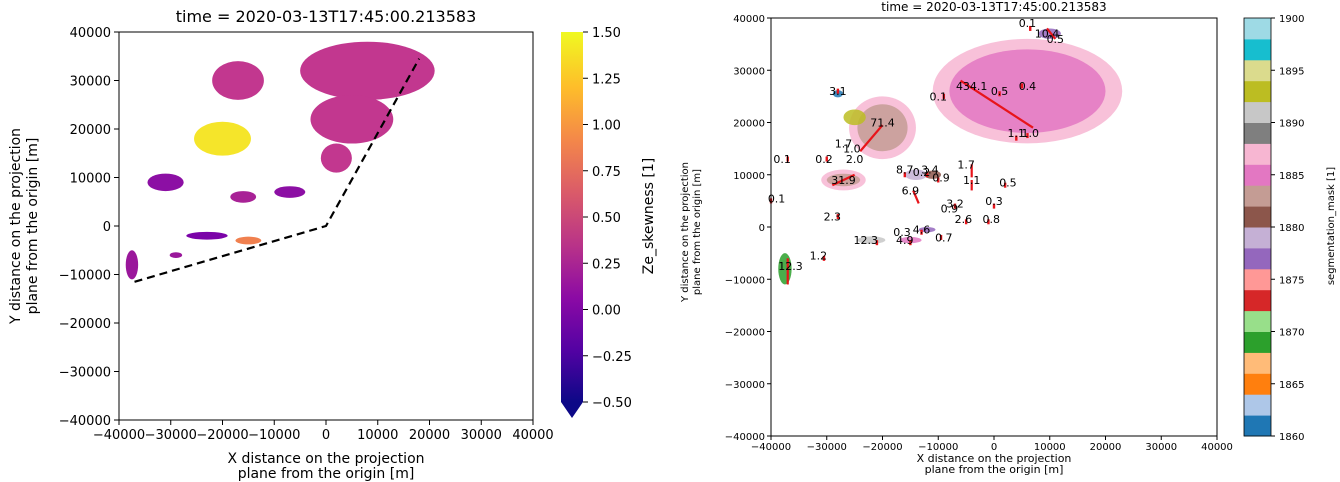 The image size is (1340, 482). Describe the element at coordinates (922, 172) in the screenshot. I see `cell-value-label-18: 0.2` at that location.